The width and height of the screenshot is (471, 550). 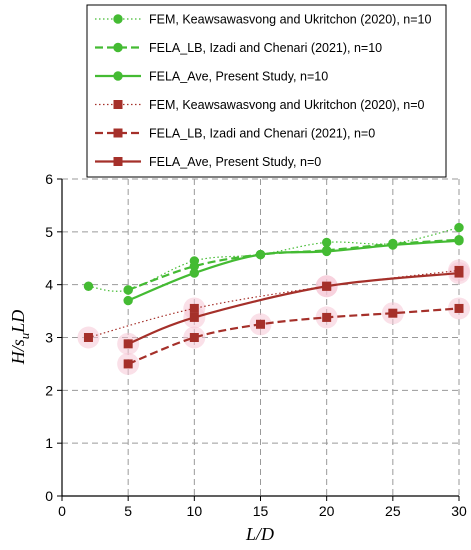 I want to click on y-axis-title: H/suLD, so click(x=20, y=338).